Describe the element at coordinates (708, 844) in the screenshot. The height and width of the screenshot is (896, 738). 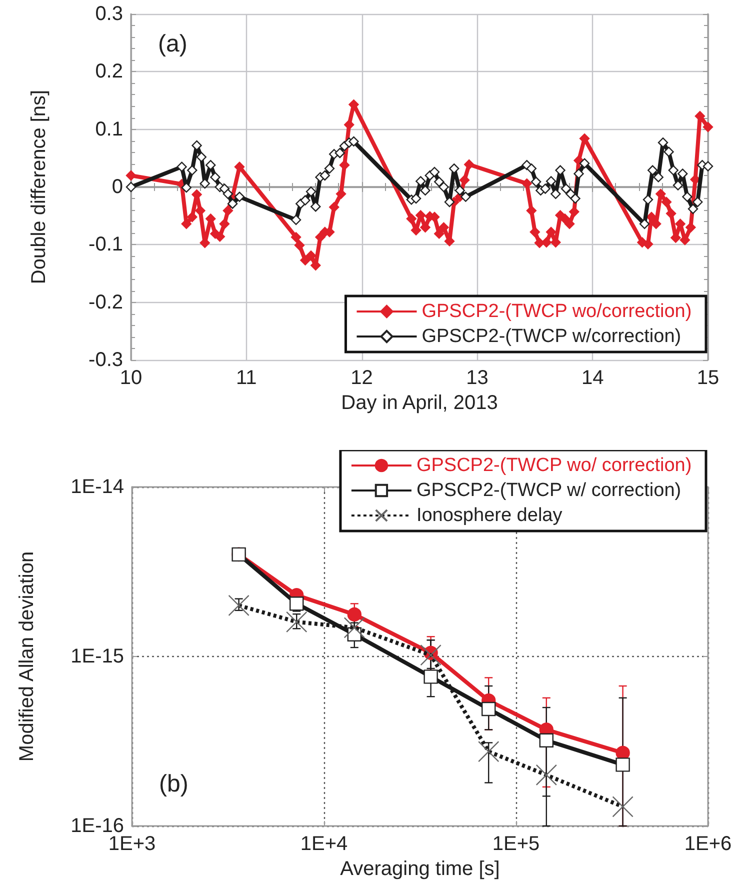
I see `x-tick-label: 1E+6` at that location.